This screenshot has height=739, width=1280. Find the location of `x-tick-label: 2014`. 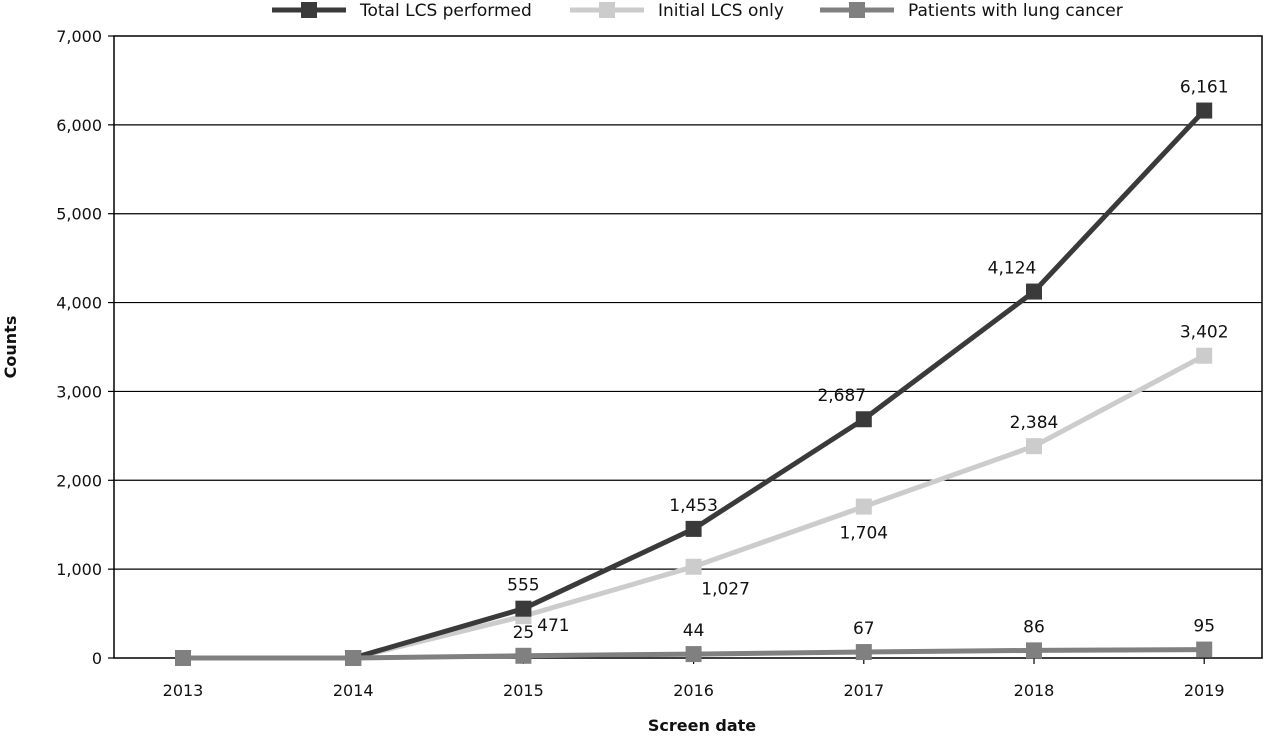

x-tick-label: 2014 is located at coordinates (353, 690).